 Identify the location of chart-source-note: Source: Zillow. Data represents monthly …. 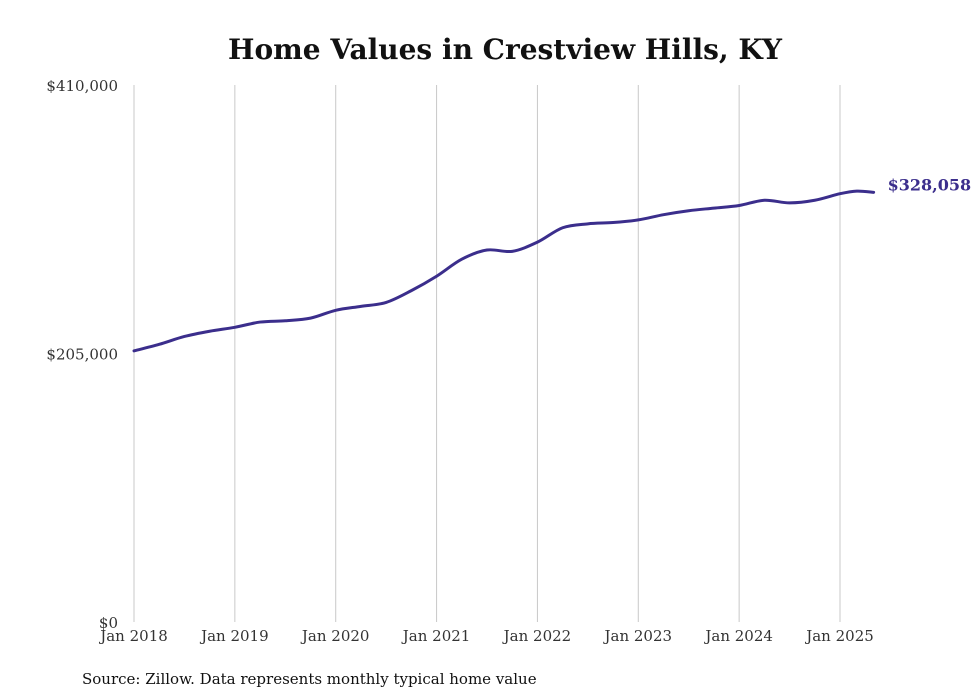
(309, 679).